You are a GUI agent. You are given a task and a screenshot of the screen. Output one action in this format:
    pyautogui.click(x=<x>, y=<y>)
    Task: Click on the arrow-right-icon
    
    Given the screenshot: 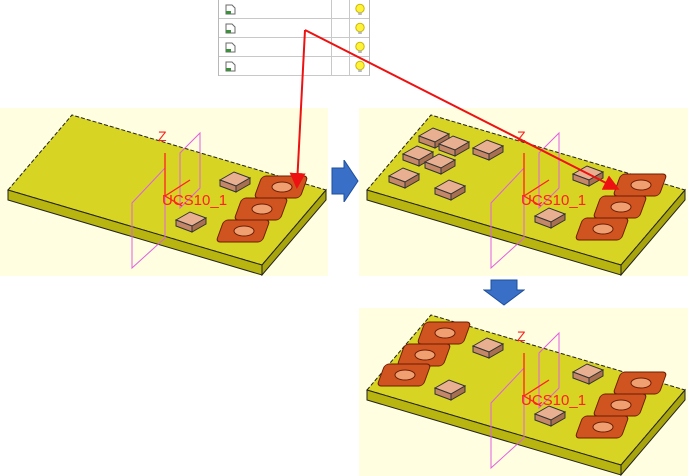 What is the action you would take?
    pyautogui.click(x=345, y=181)
    